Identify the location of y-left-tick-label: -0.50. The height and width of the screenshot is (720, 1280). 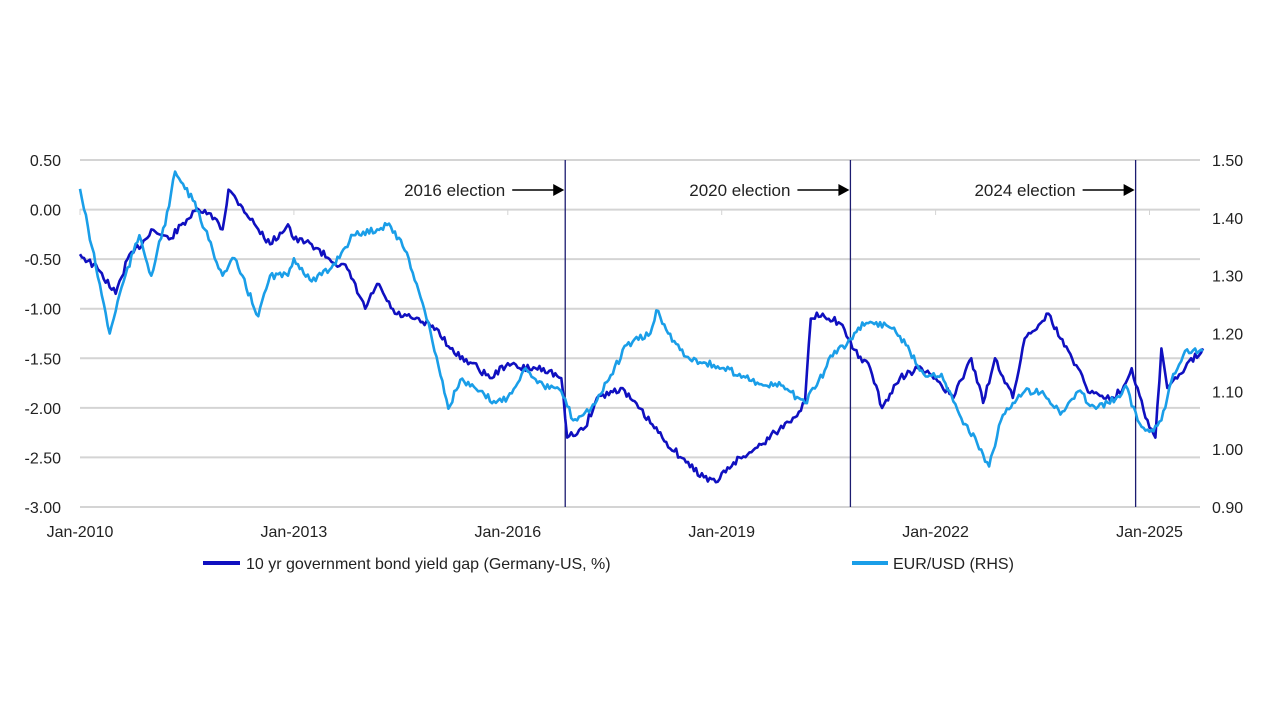
(43, 260).